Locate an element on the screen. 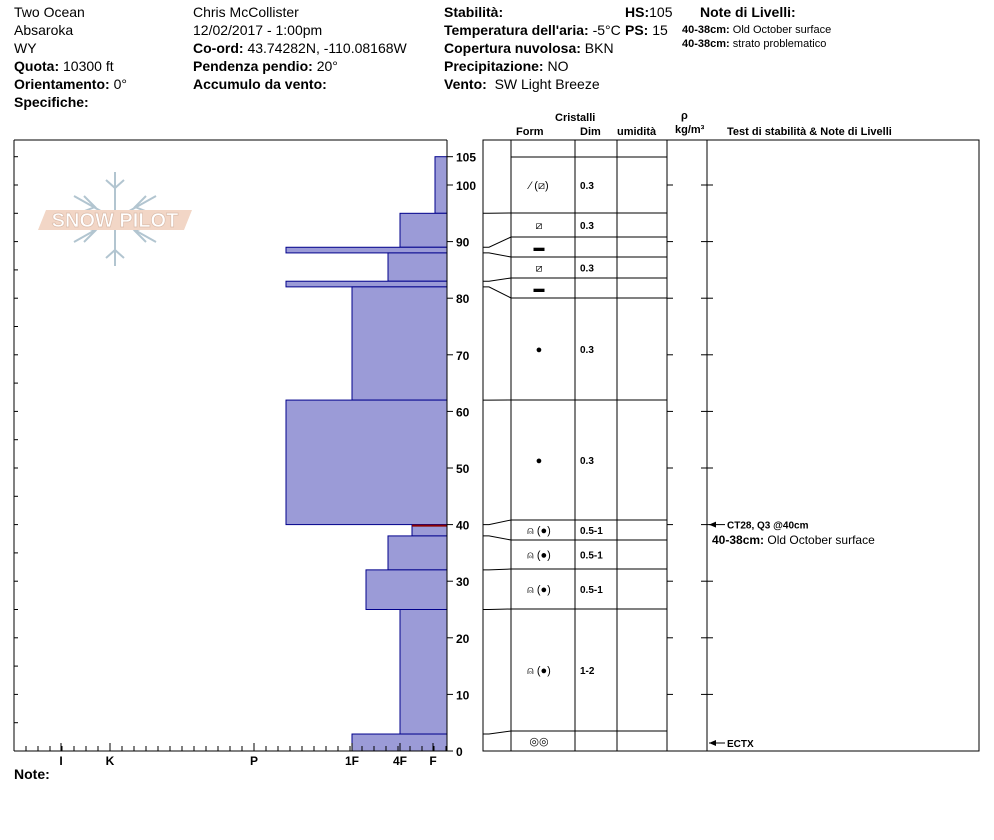 Image resolution: width=994 pixels, height=840 pixels. col-form: Form is located at coordinates (530, 132).